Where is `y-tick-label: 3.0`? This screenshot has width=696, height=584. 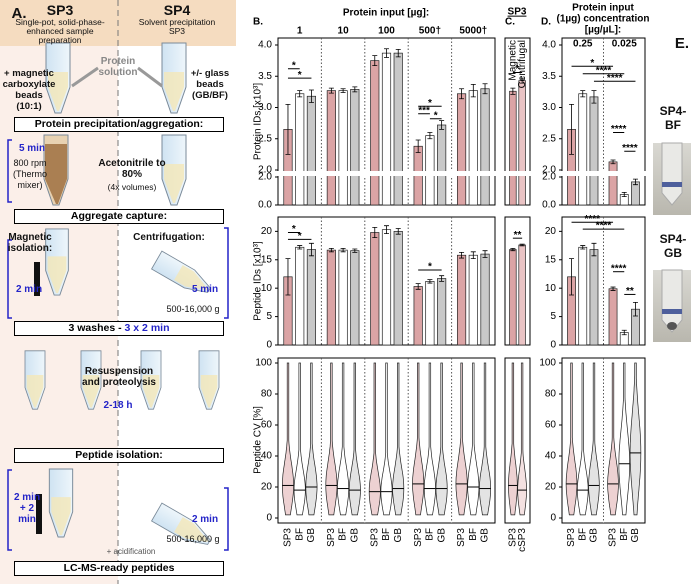 y-tick-label: 3.0 is located at coordinates (265, 107).